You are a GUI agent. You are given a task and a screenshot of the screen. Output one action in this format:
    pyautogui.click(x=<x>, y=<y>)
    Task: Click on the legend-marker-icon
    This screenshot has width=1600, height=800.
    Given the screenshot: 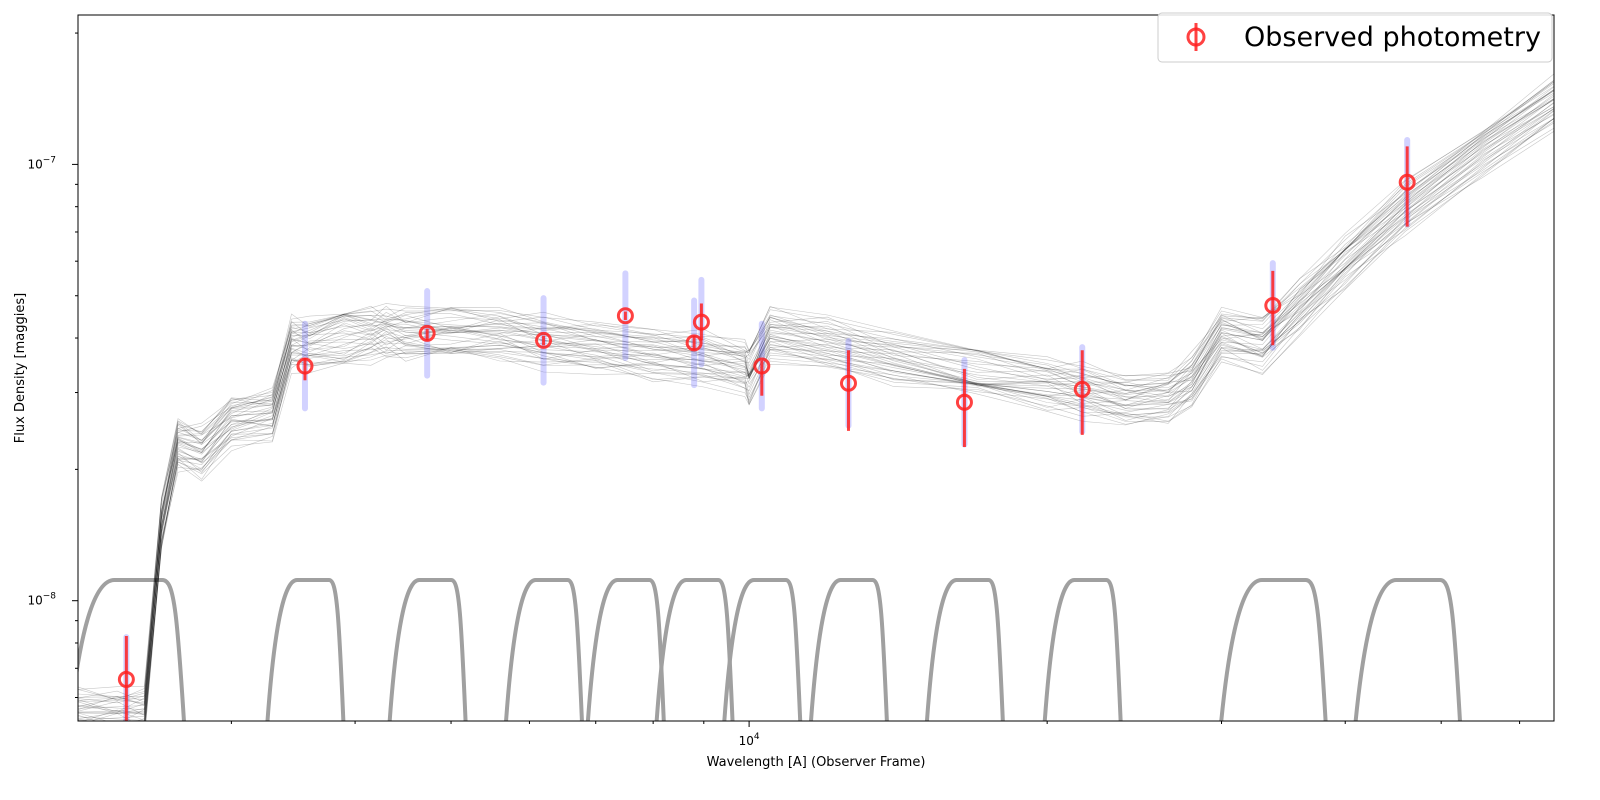 What is the action you would take?
    pyautogui.click(x=1196, y=37)
    